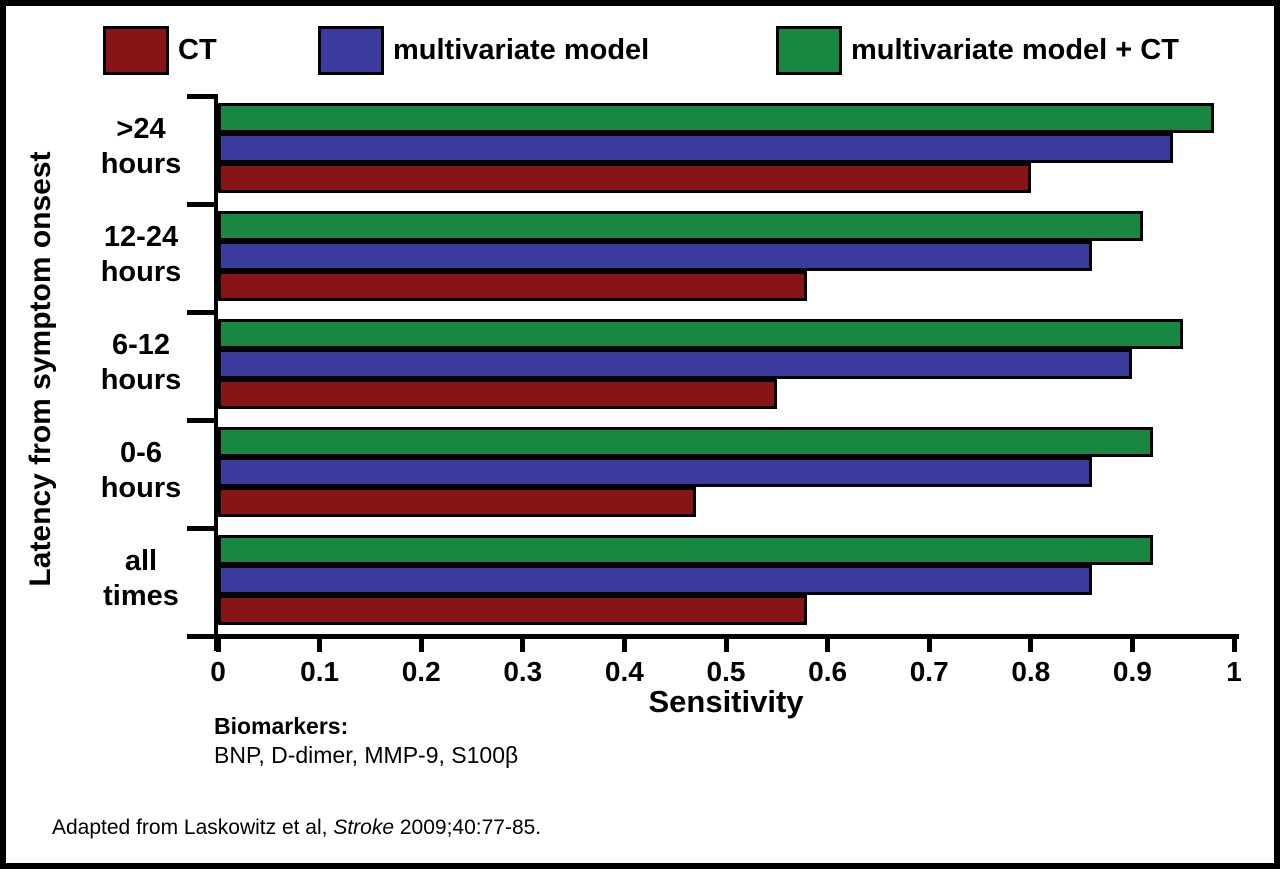 The width and height of the screenshot is (1280, 869). What do you see at coordinates (1234, 671) in the screenshot?
I see `x-axis-tick-label: 1` at bounding box center [1234, 671].